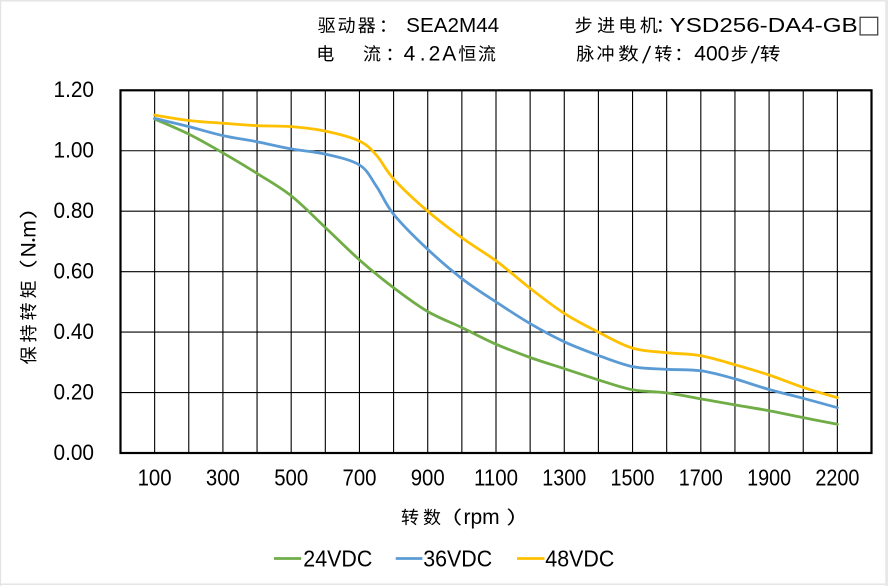  I want to click on svg-text: N, so click(28, 249).